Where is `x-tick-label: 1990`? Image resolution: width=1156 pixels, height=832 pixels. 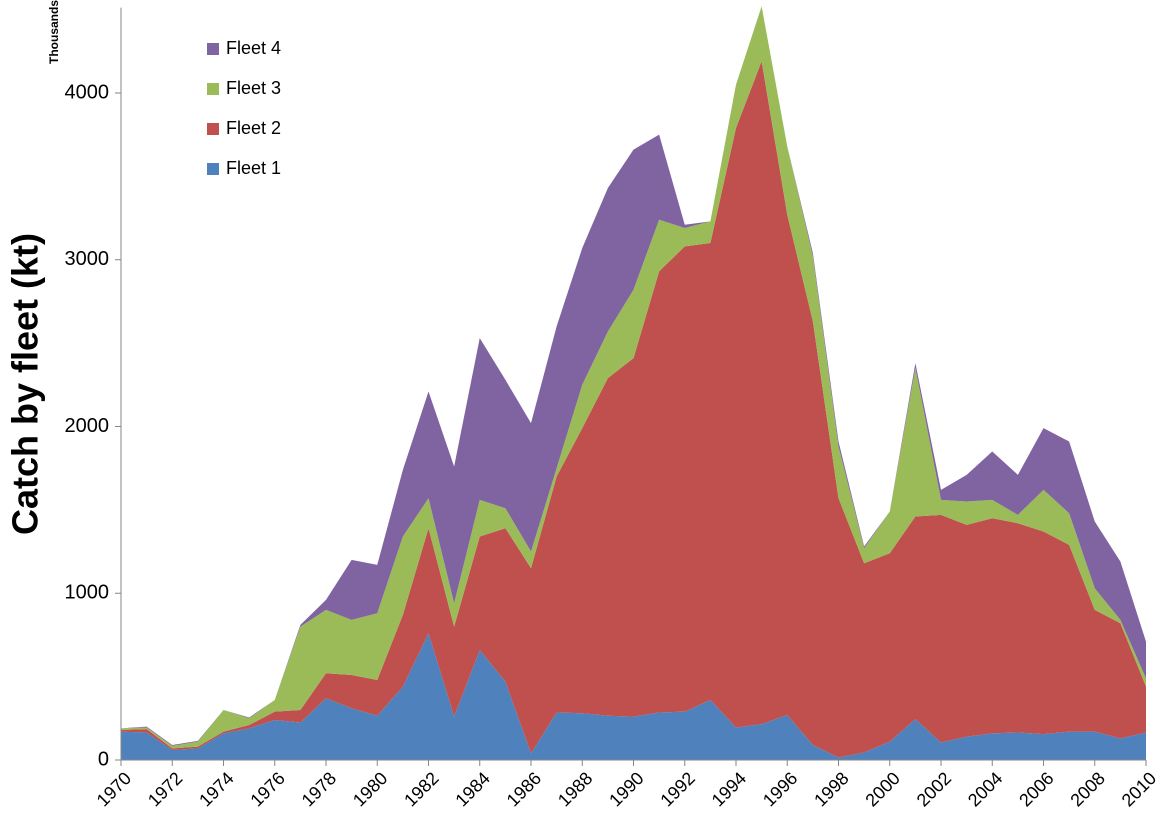 x-tick-label: 1990 is located at coordinates (626, 789).